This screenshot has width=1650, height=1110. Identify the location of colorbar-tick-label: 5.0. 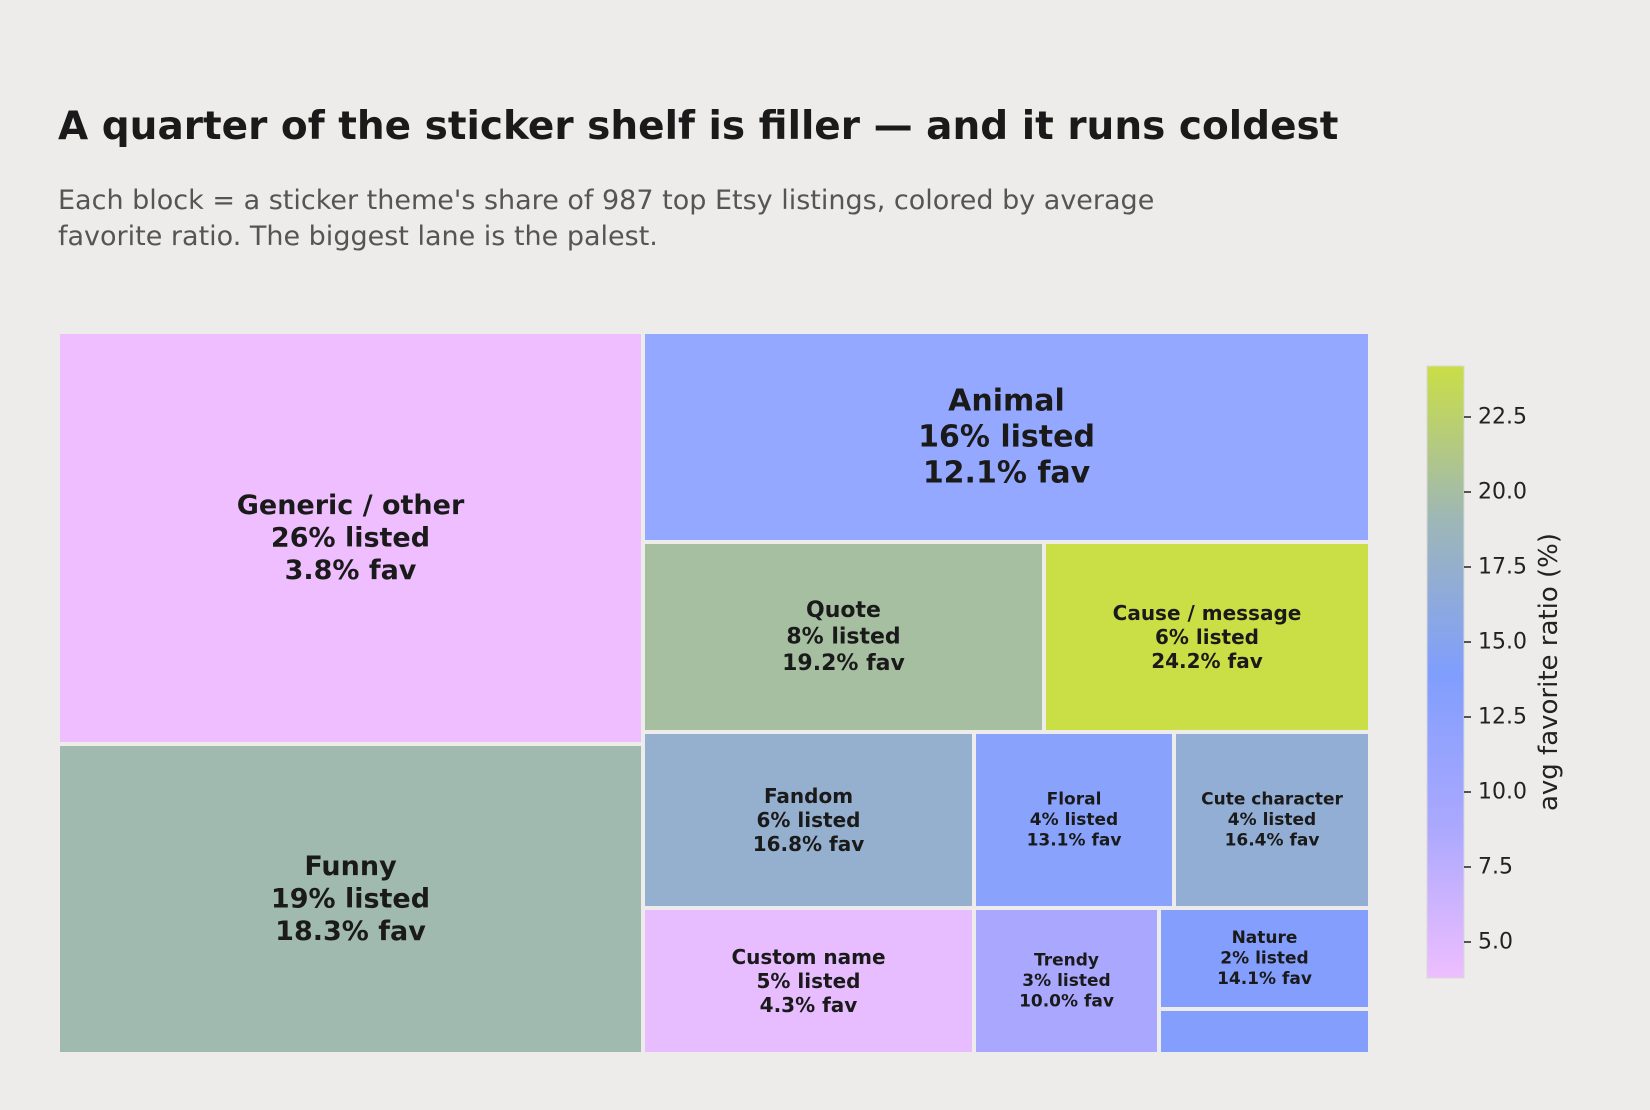
(1495, 942).